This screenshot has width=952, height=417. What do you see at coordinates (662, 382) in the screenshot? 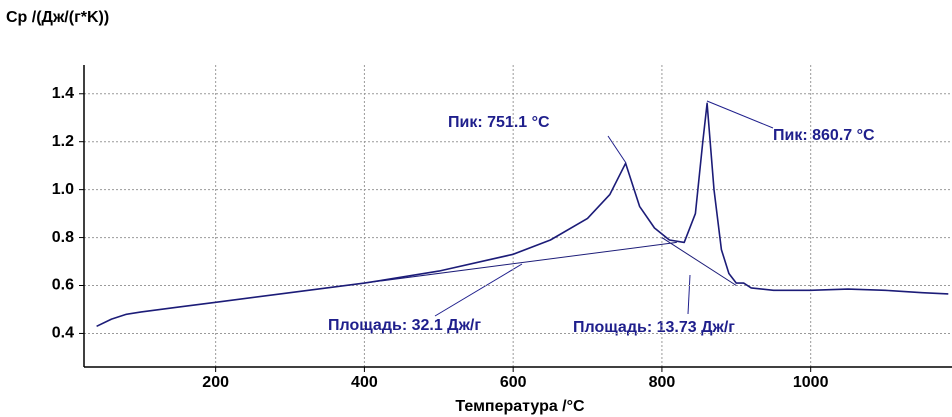
I see `x-tick-label: 800` at bounding box center [662, 382].